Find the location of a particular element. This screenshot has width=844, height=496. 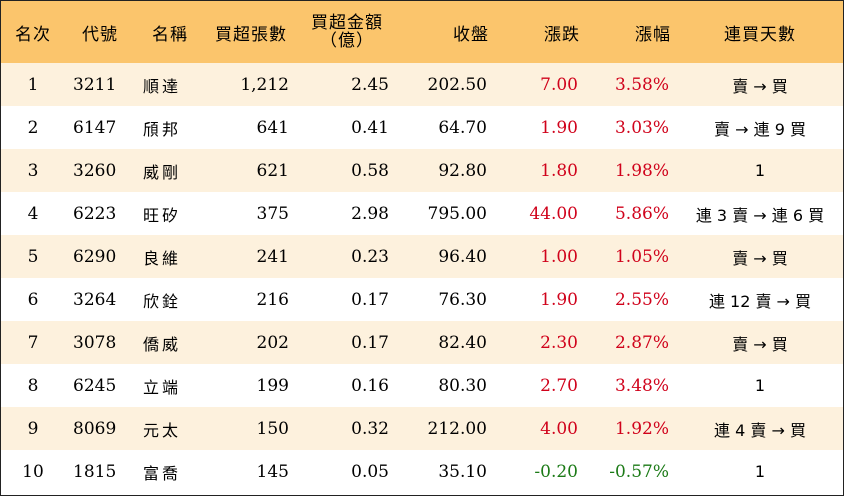

buy-lots-cell: 241 is located at coordinates (272, 256).